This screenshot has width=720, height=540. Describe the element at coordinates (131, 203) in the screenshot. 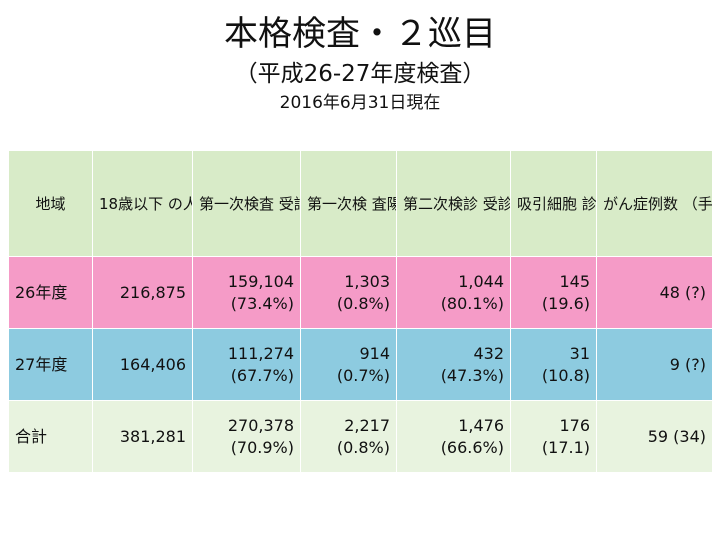

I see `header-population-line1: 18歳以下` at that location.